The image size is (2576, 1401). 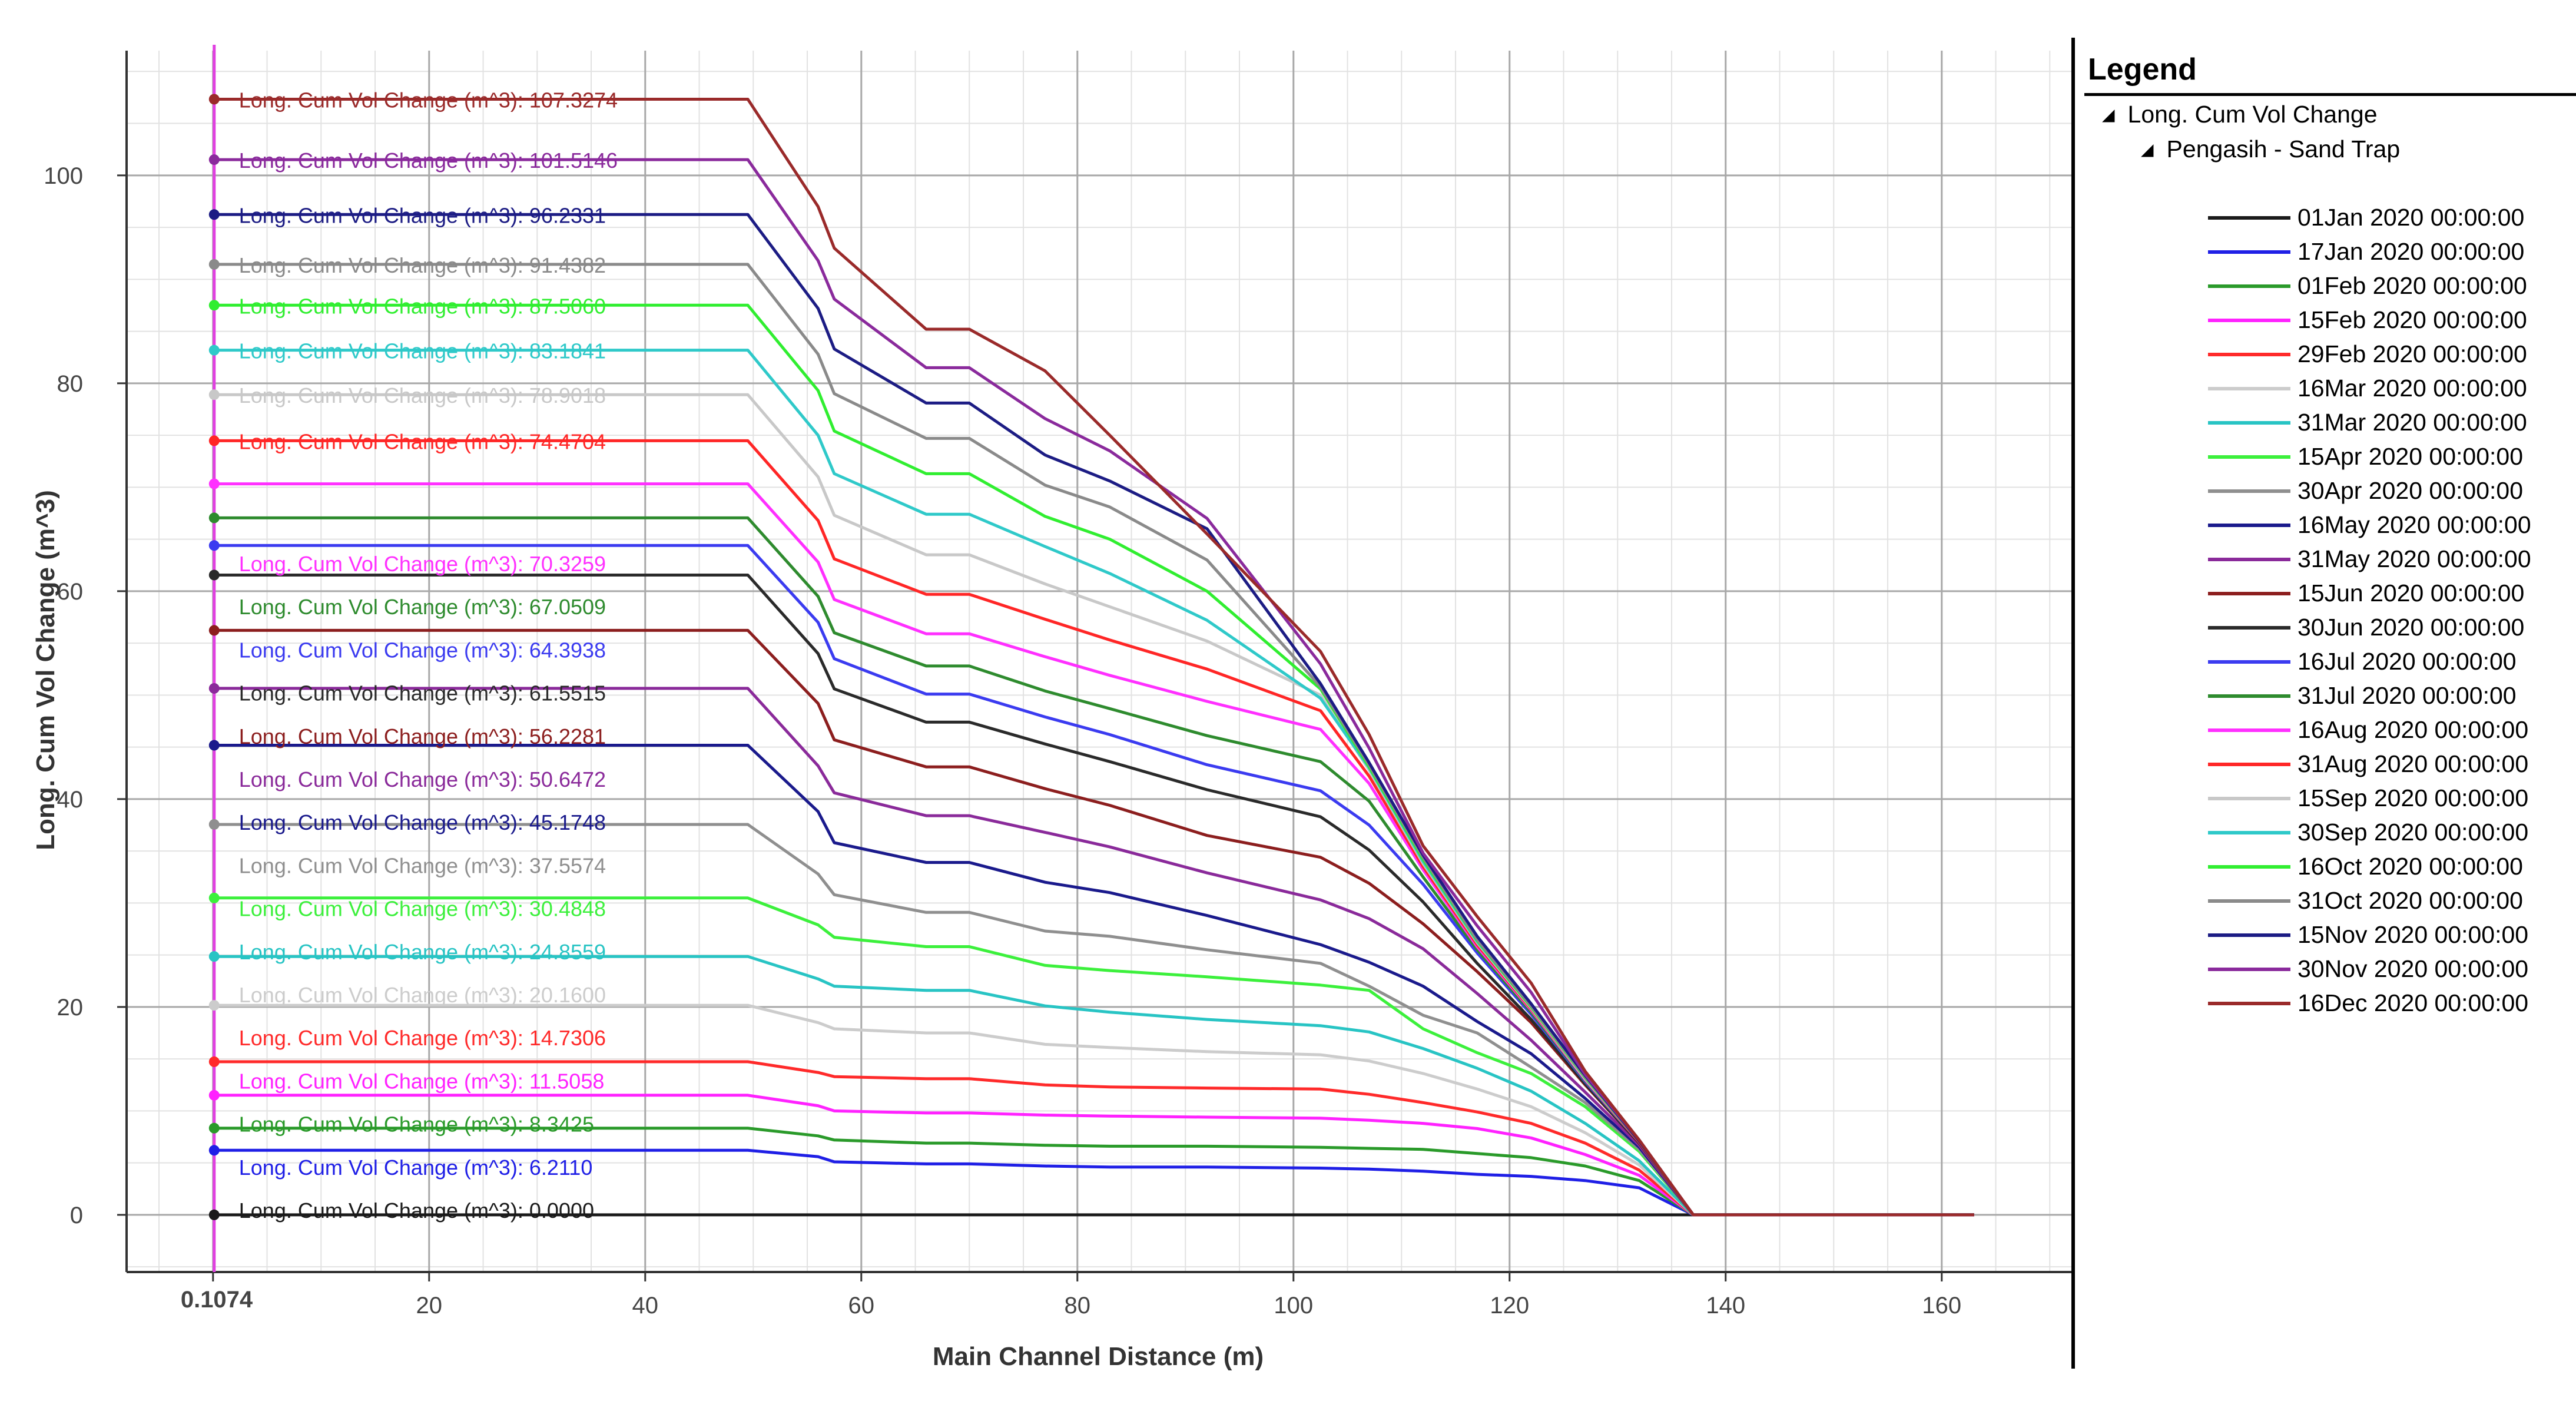 What do you see at coordinates (2384, 969) in the screenshot?
I see `legend-entry: 30Nov 2020 00:00:00` at bounding box center [2384, 969].